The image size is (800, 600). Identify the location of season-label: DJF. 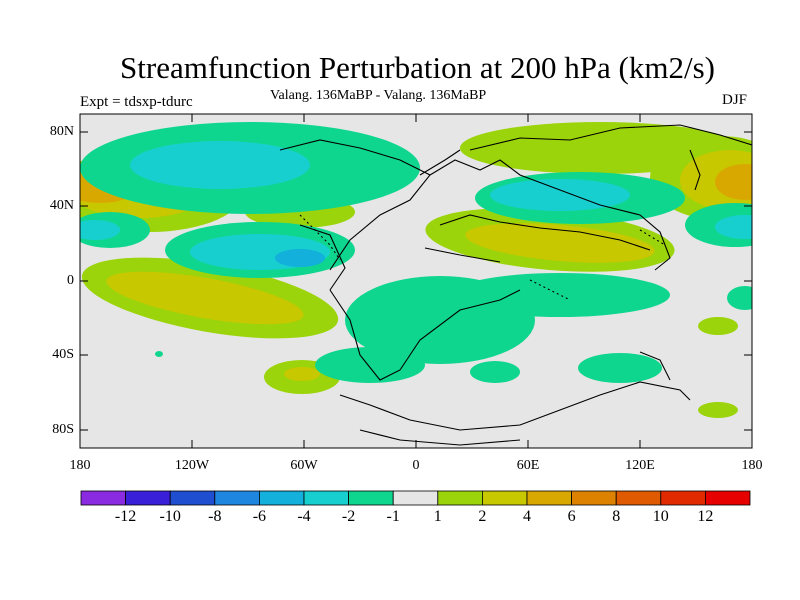
(735, 100).